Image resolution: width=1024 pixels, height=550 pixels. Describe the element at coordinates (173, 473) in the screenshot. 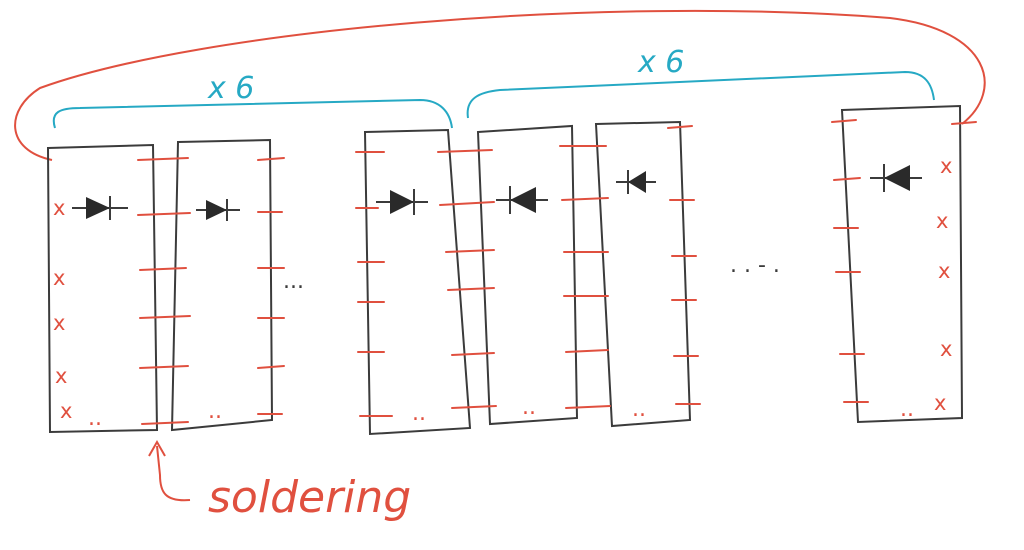

I see `soldering-pointer` at that location.